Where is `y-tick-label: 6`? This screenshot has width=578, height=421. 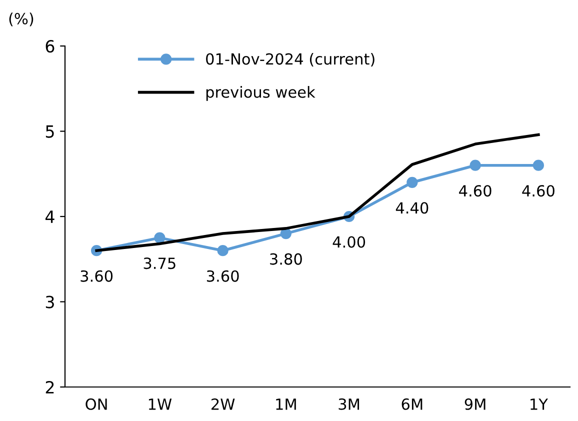 y-tick-label: 6 is located at coordinates (50, 46).